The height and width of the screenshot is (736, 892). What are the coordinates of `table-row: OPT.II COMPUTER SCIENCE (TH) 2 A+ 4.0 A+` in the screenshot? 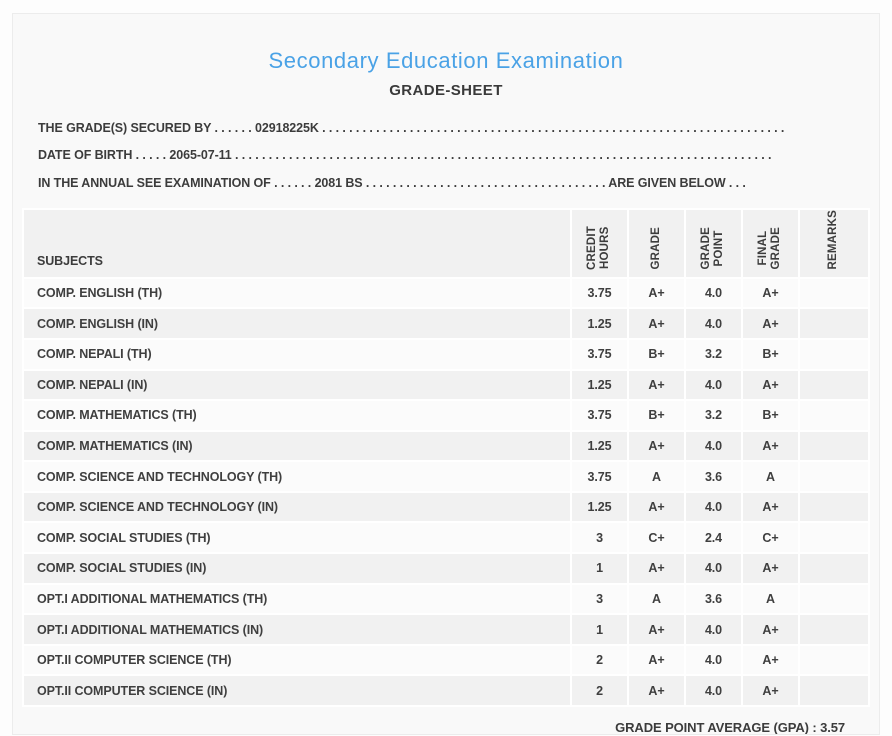 It's located at (446, 660).